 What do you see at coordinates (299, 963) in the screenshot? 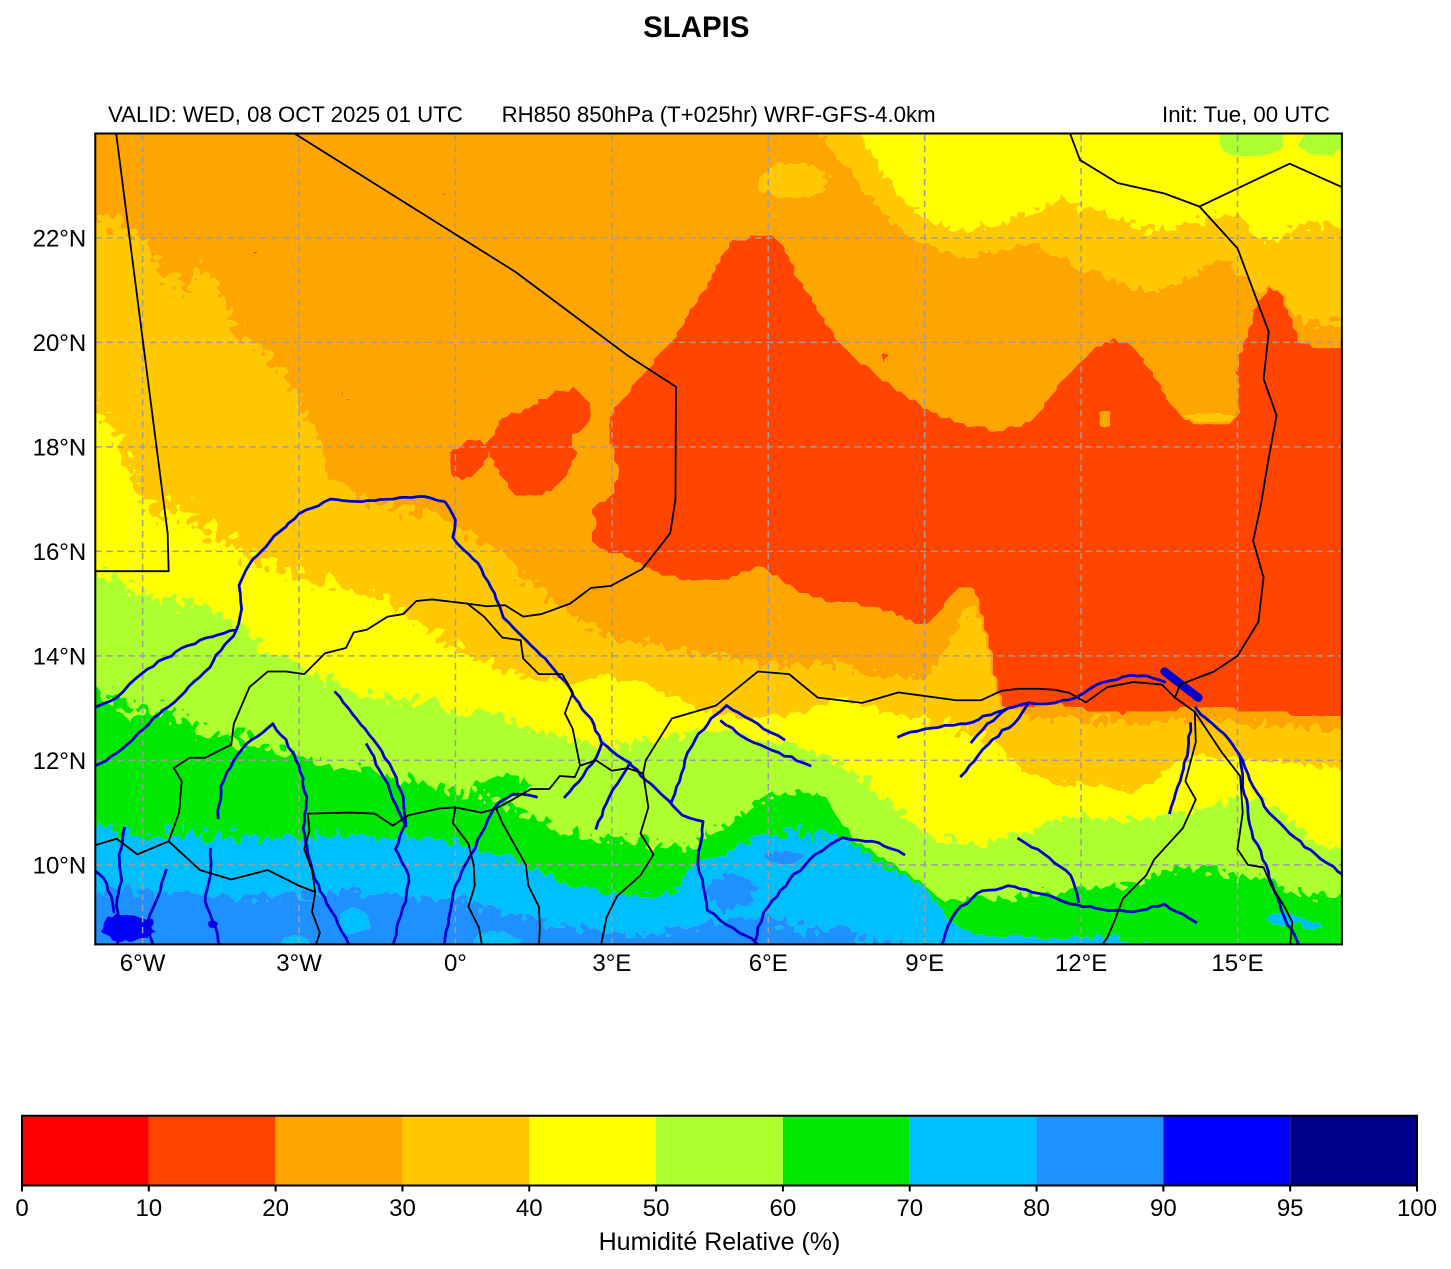
I see `svg-text: 3°W` at bounding box center [299, 963].